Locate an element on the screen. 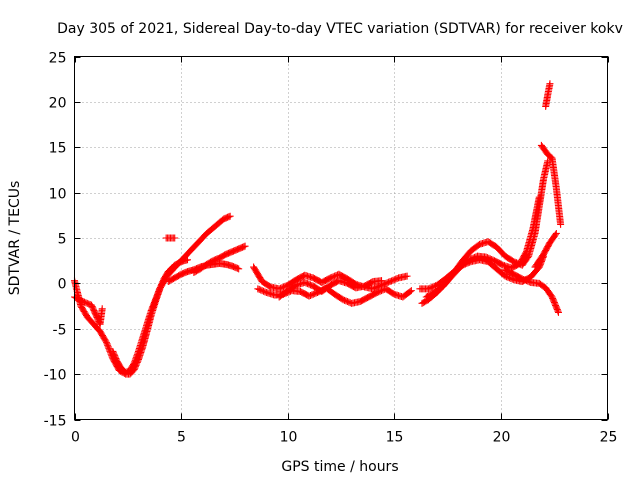 This screenshot has height=480, width=640. y-tick-label: 0 is located at coordinates (62, 285).